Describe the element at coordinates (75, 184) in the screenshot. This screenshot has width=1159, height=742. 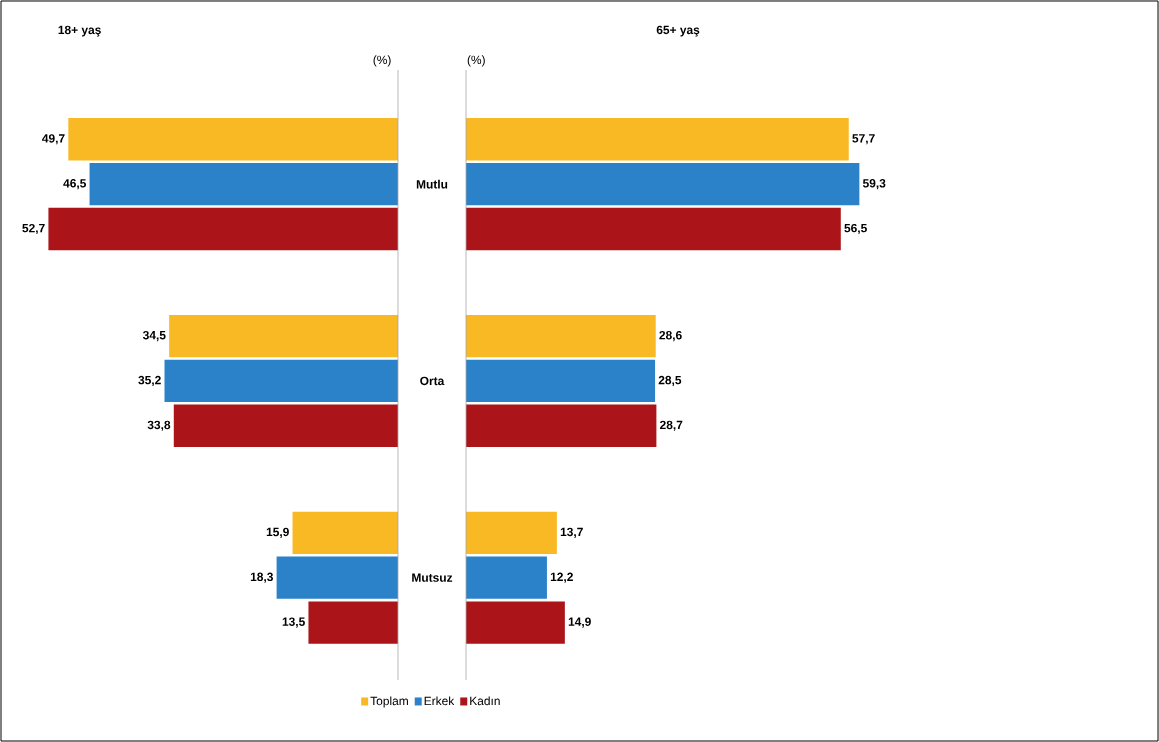
I see `data-label: 46,5` at that location.